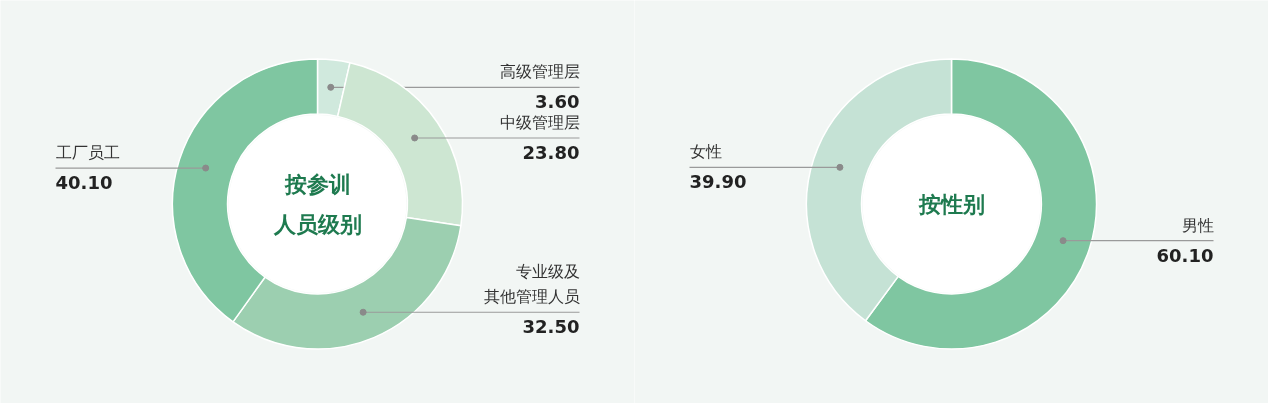 Image resolution: width=1269 pixels, height=403 pixels. I want to click on data-label: 39.90, so click(718, 182).